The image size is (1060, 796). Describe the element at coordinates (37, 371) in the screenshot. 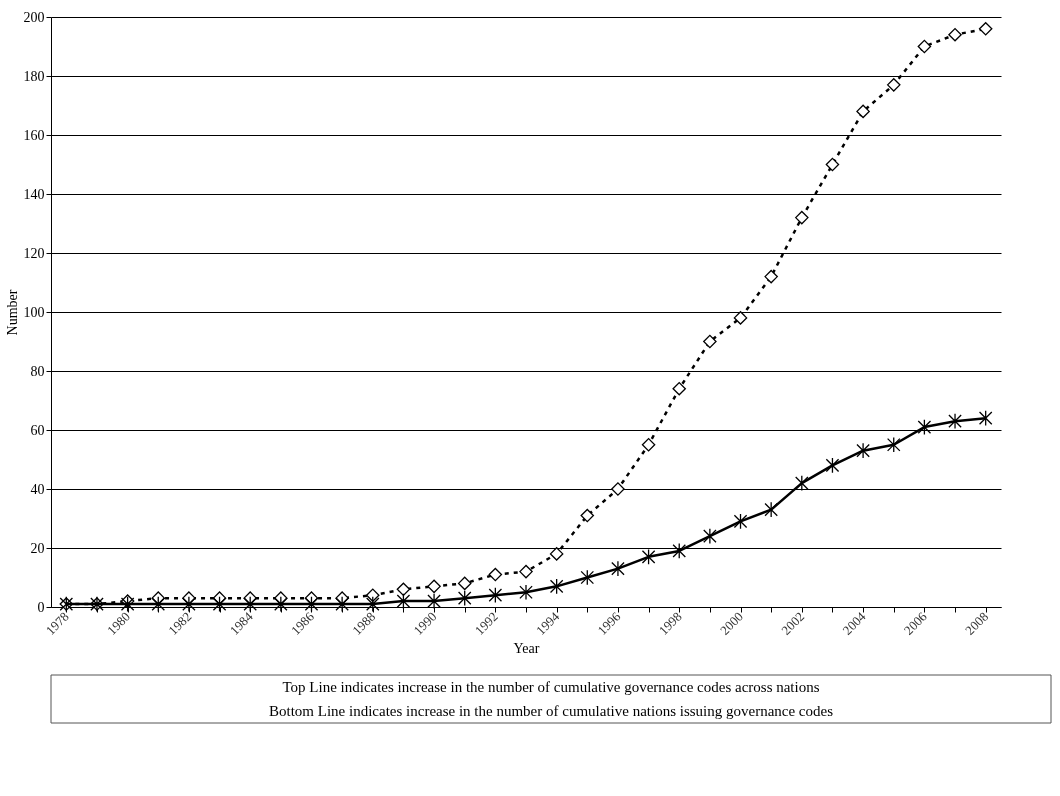

I see `y-tick-label: 80` at that location.